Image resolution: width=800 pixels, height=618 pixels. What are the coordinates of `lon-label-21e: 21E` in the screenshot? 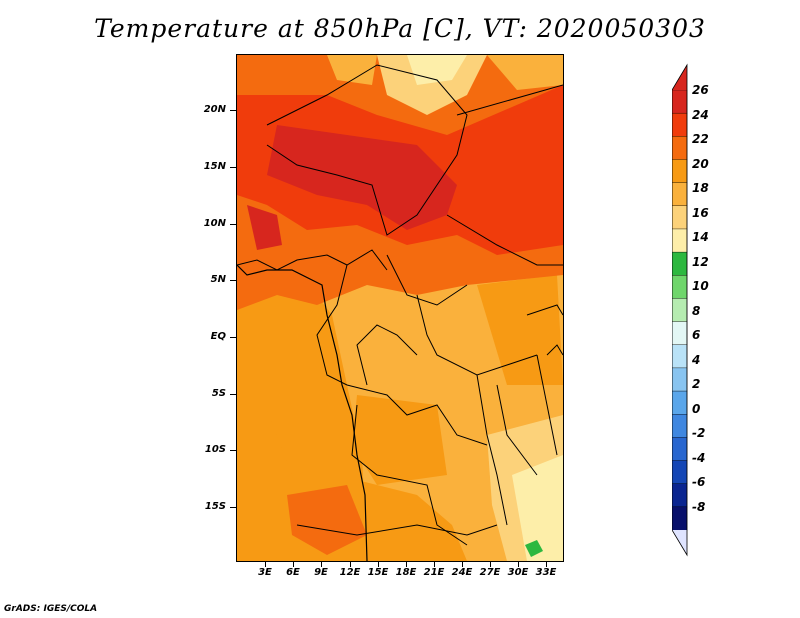 It's located at (434, 572).